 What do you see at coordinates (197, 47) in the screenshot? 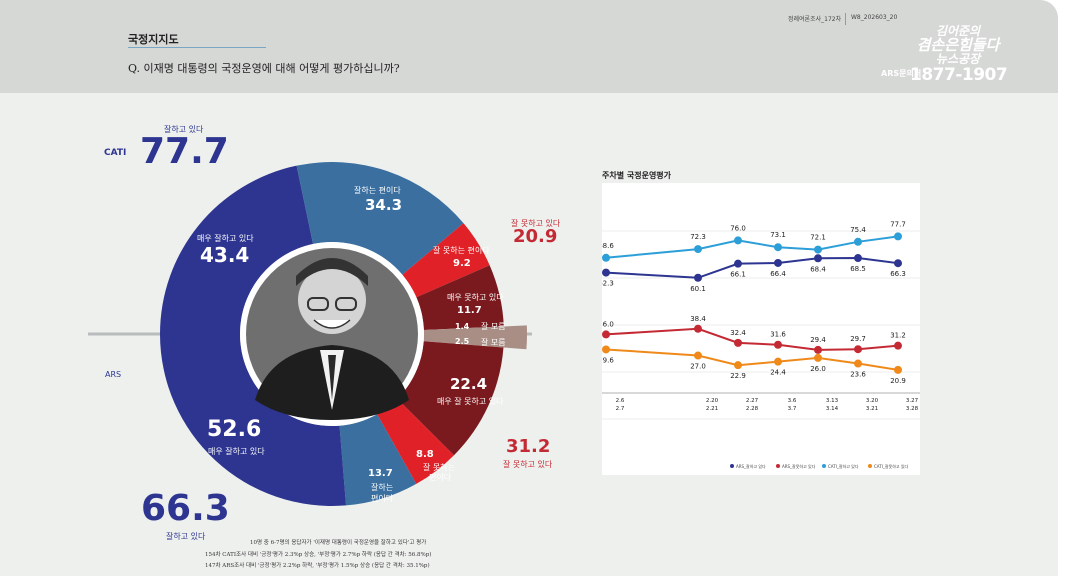
I see `section-rule` at bounding box center [197, 47].